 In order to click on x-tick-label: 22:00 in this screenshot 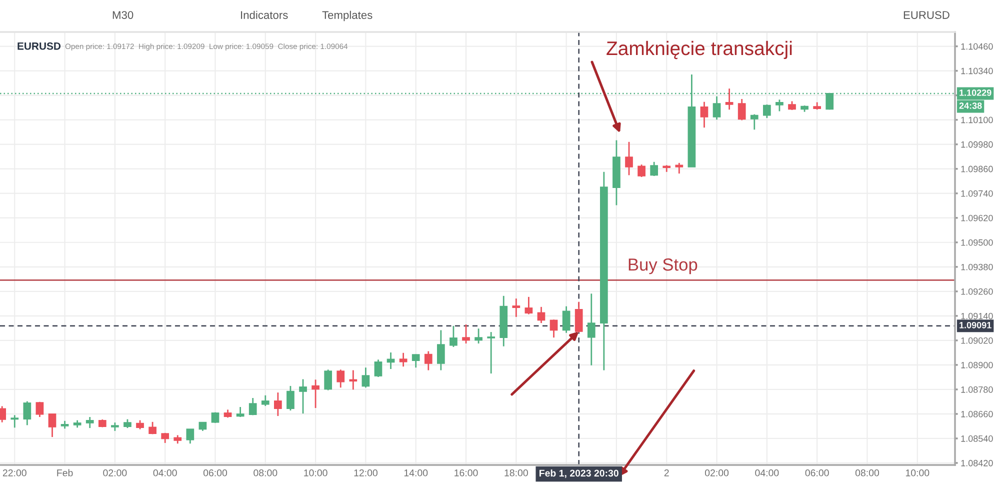, I will do `click(14, 472)`.